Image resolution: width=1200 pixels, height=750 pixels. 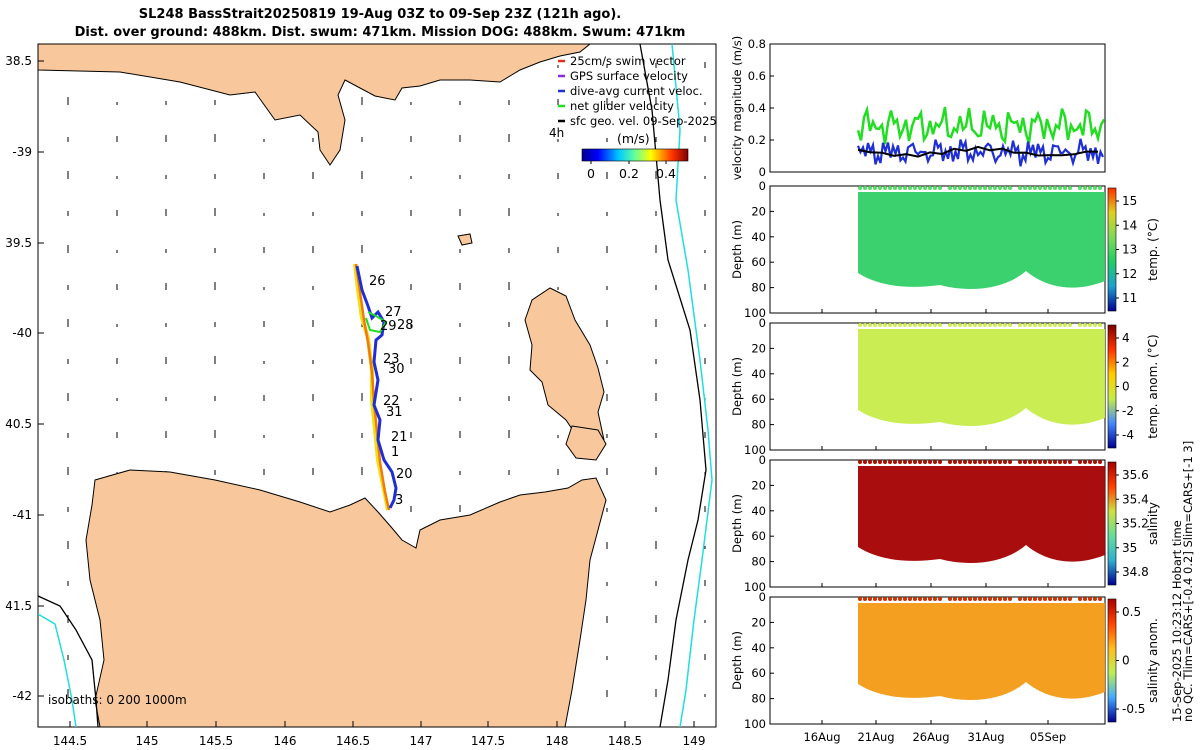 I want to click on colorbar-tick-label: -4, so click(x=1128, y=435).